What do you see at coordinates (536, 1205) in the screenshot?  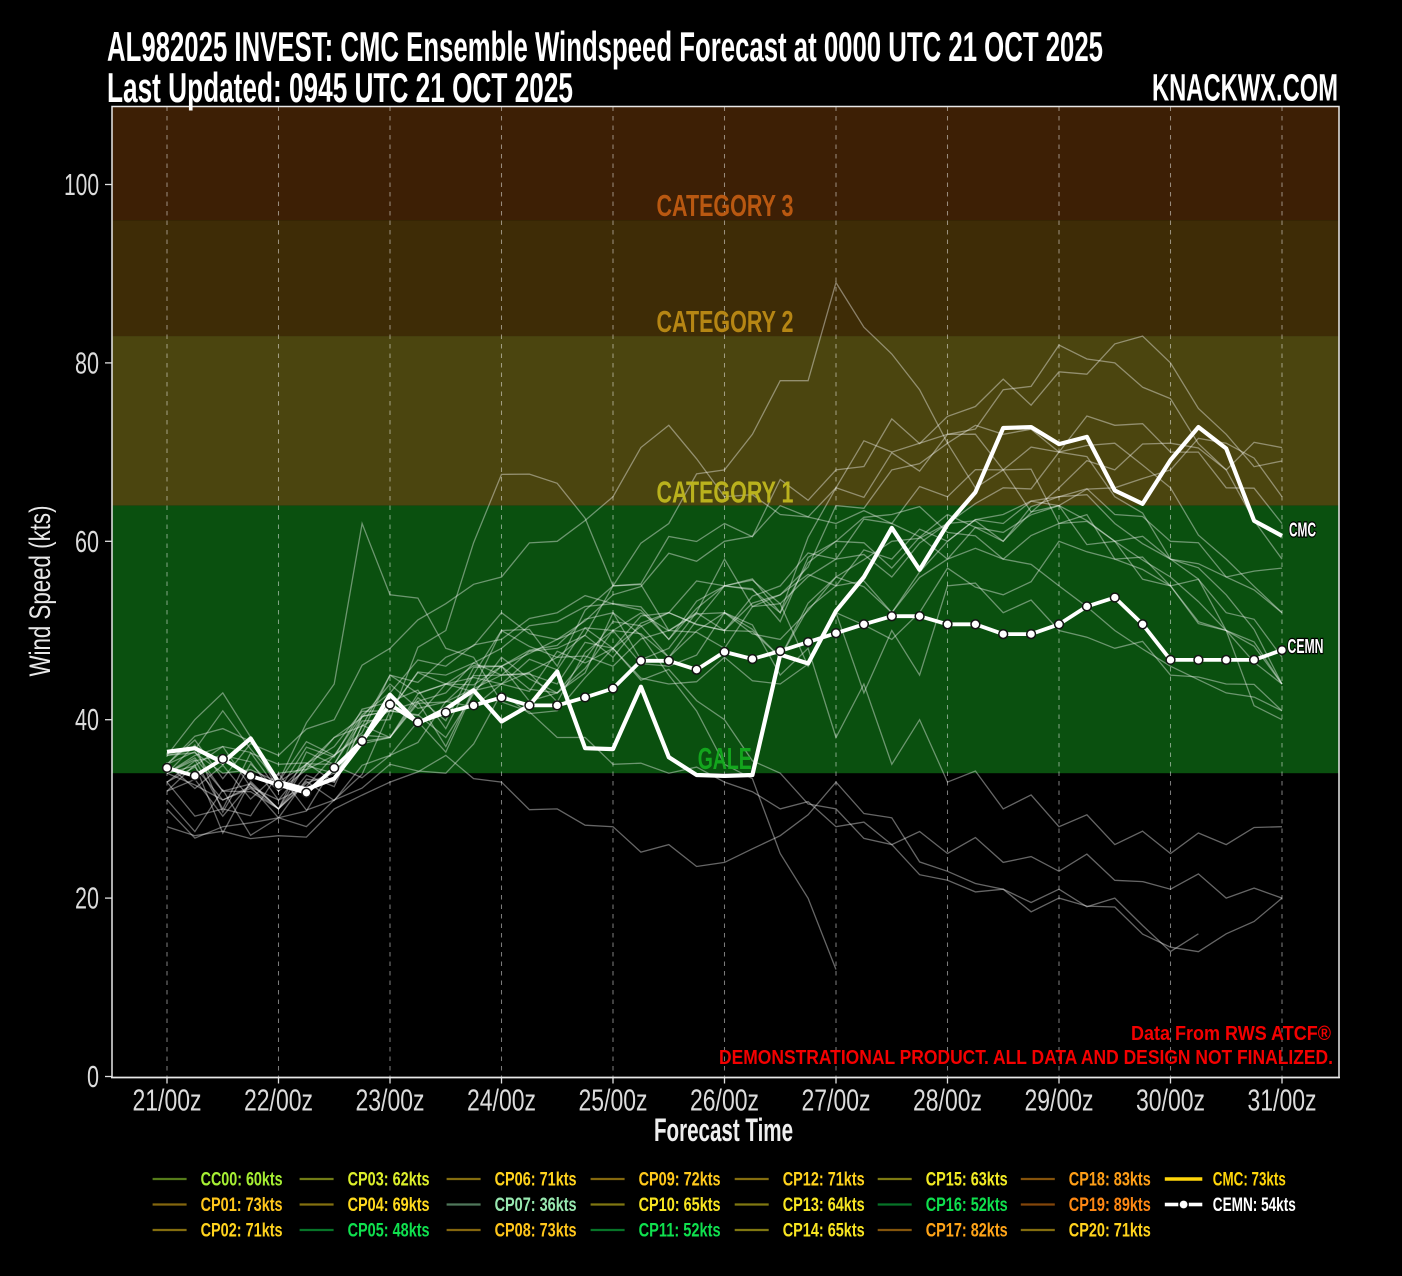 I see `svg-text: CP07: 36kts` at bounding box center [536, 1205].